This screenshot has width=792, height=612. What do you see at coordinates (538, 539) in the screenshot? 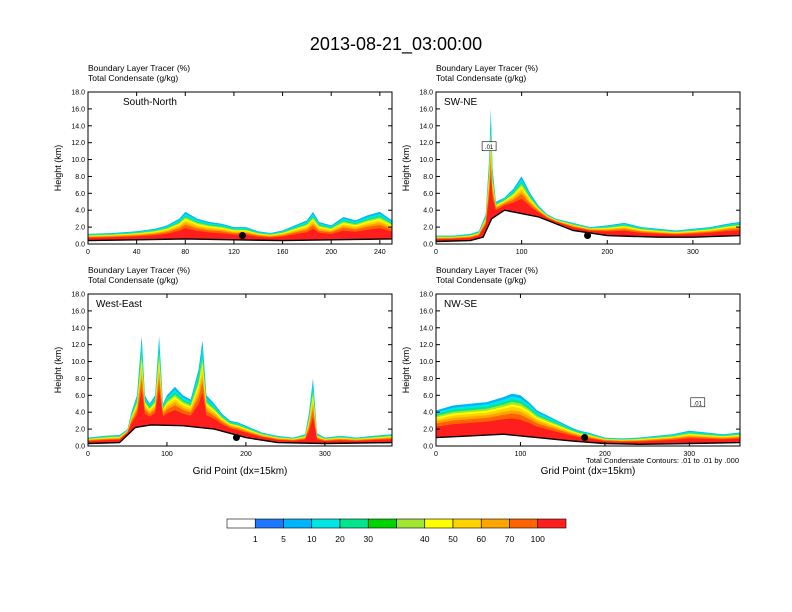
I see `colorbar-level-label: 100` at bounding box center [538, 539].